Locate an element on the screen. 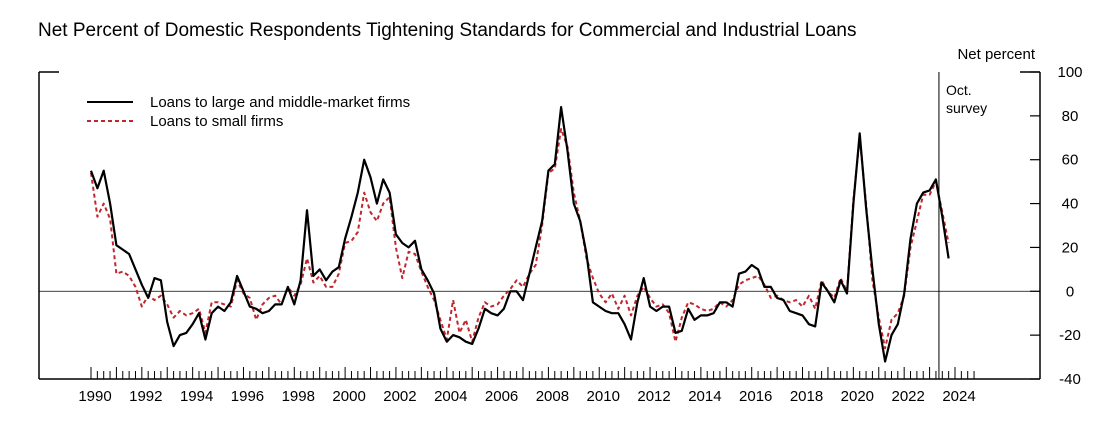 The width and height of the screenshot is (1107, 429). x-tick-label: 2004 is located at coordinates (450, 396).